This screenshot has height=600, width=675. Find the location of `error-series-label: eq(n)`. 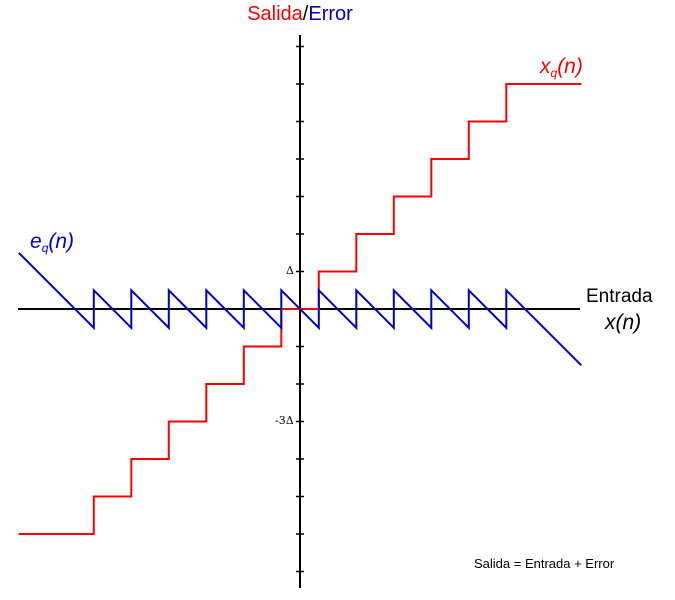

error-series-label: eq(n) is located at coordinates (52, 242).